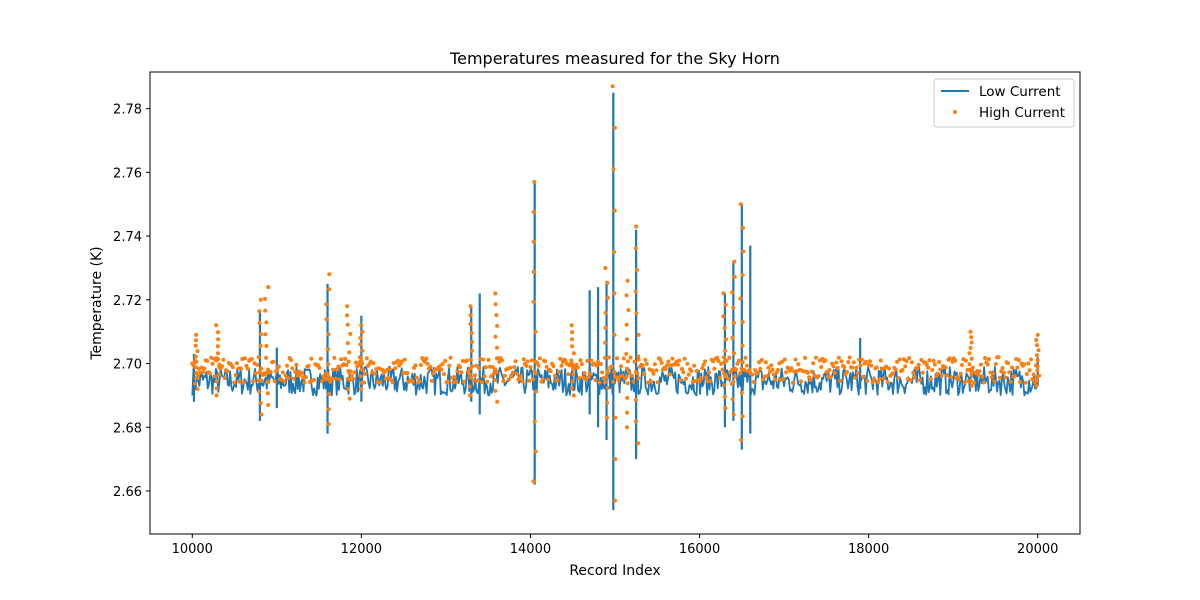 This screenshot has width=1200, height=600. What do you see at coordinates (699, 549) in the screenshot?
I see `x-tick-label: 16000` at bounding box center [699, 549].